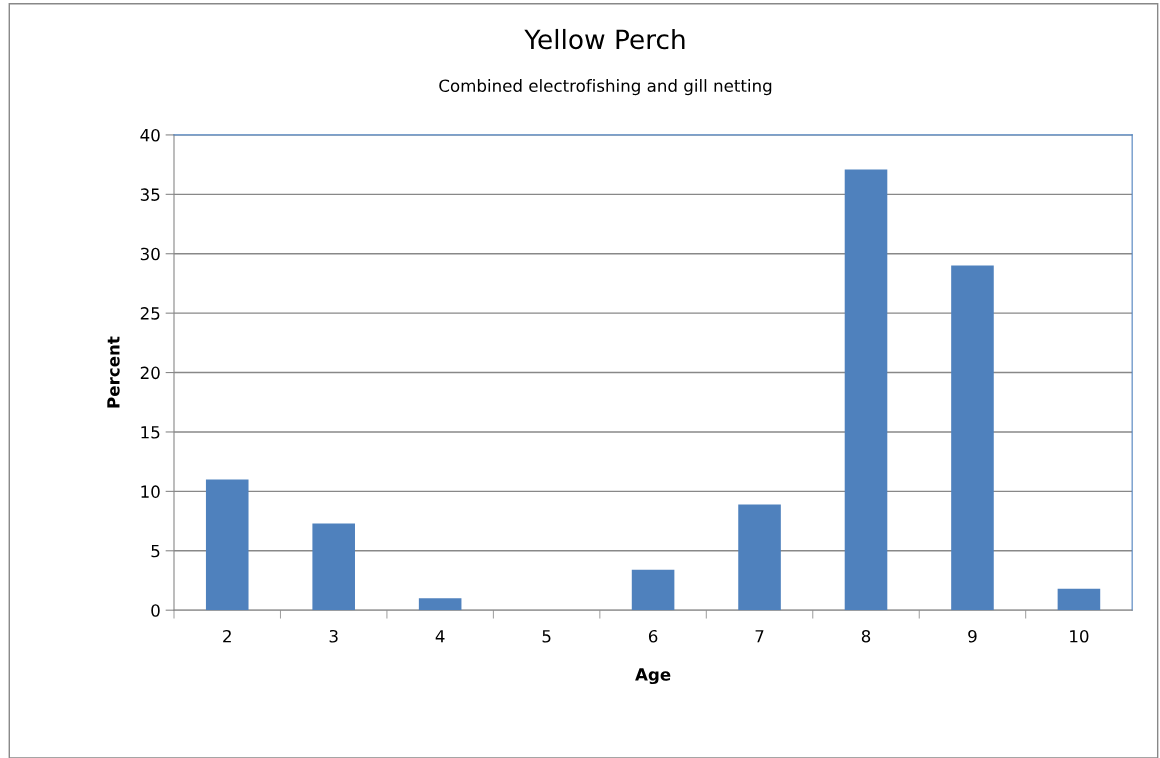 Image resolution: width=1160 pixels, height=758 pixels. I want to click on x-tick-label: 2, so click(227, 636).